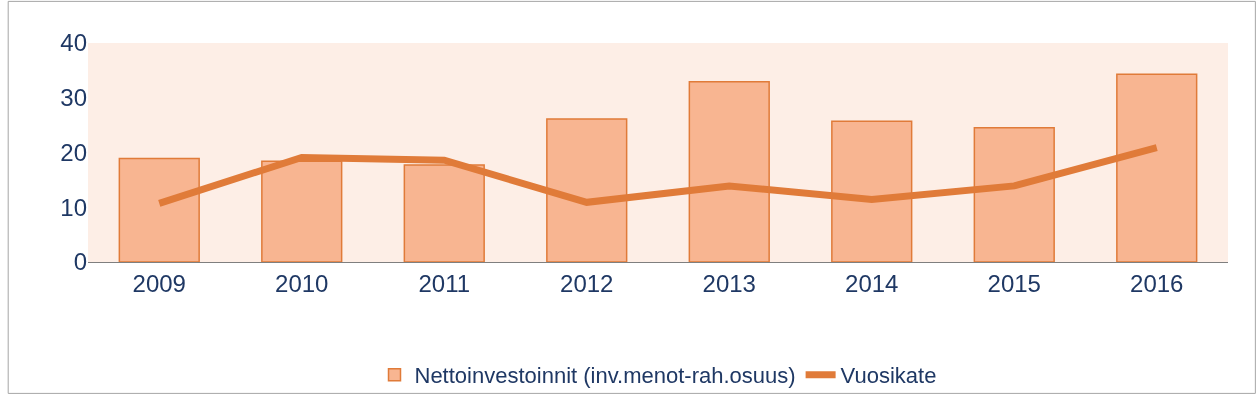 Image resolution: width=1258 pixels, height=408 pixels. What do you see at coordinates (302, 283) in the screenshot?
I see `x-tick-label: 2010` at bounding box center [302, 283].